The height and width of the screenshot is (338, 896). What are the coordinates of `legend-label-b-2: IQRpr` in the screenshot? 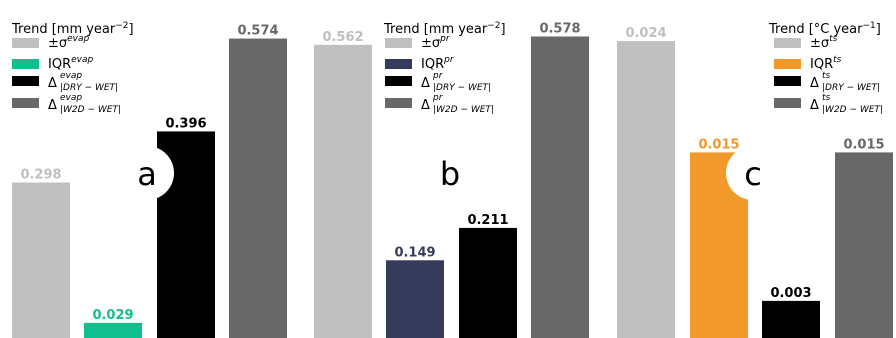 It's located at (438, 63).